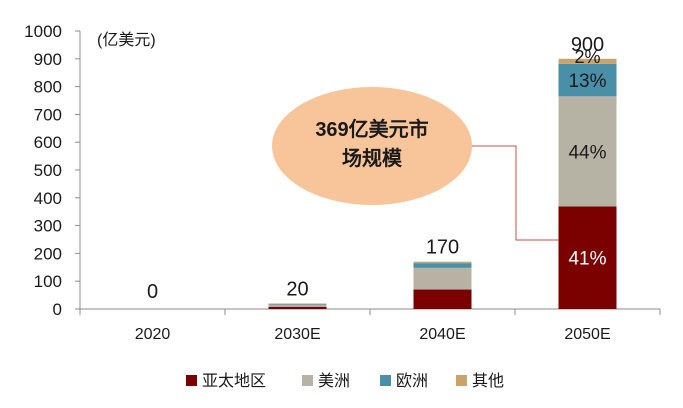  I want to click on legend-label: 欧洲, so click(412, 381).